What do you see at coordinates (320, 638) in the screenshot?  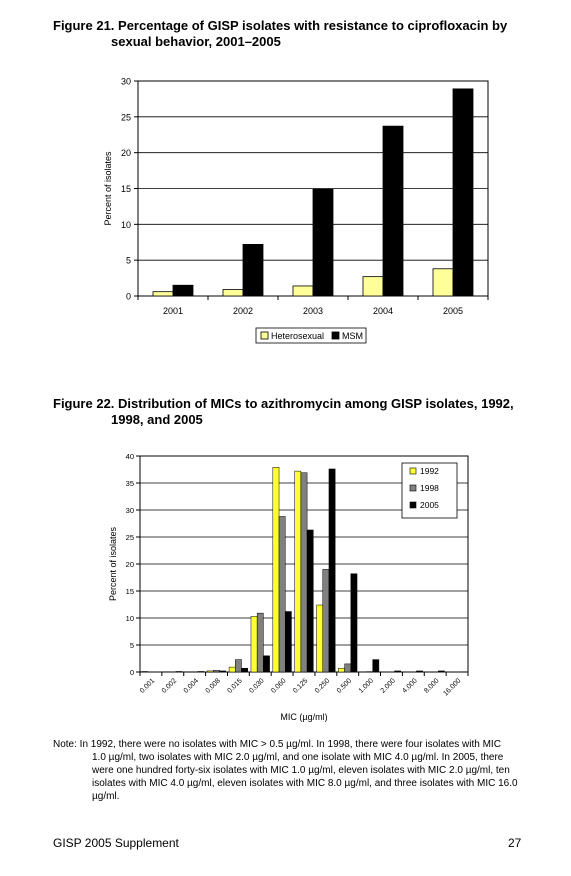 I see `bar-1992-0.250` at bounding box center [320, 638].